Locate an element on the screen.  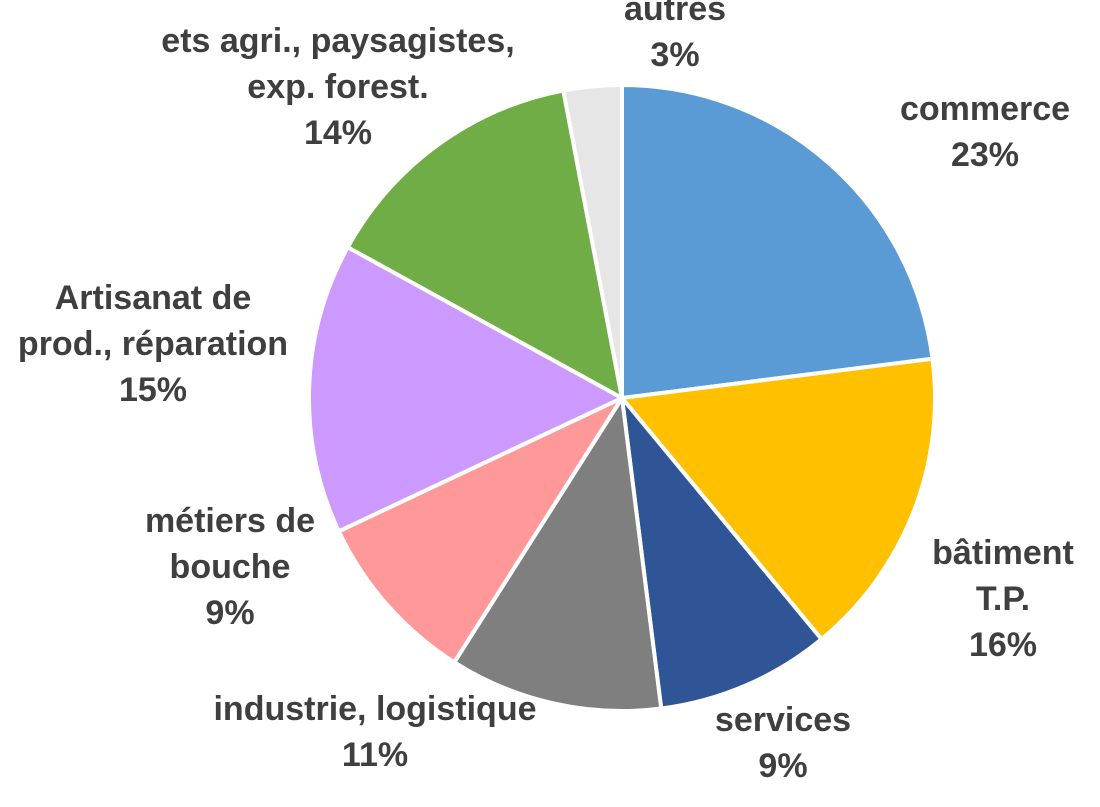
slice-label: industrie, logistique 11% is located at coordinates (374, 732).